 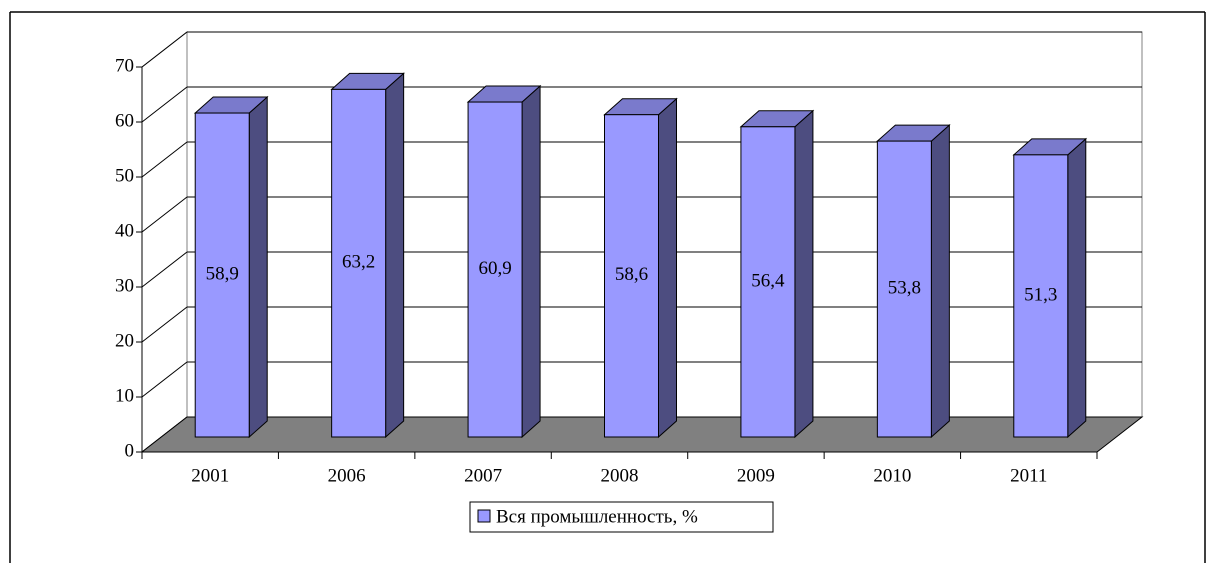 What do you see at coordinates (597, 516) in the screenshot?
I see `legend-label: Вся промышленность, %` at bounding box center [597, 516].